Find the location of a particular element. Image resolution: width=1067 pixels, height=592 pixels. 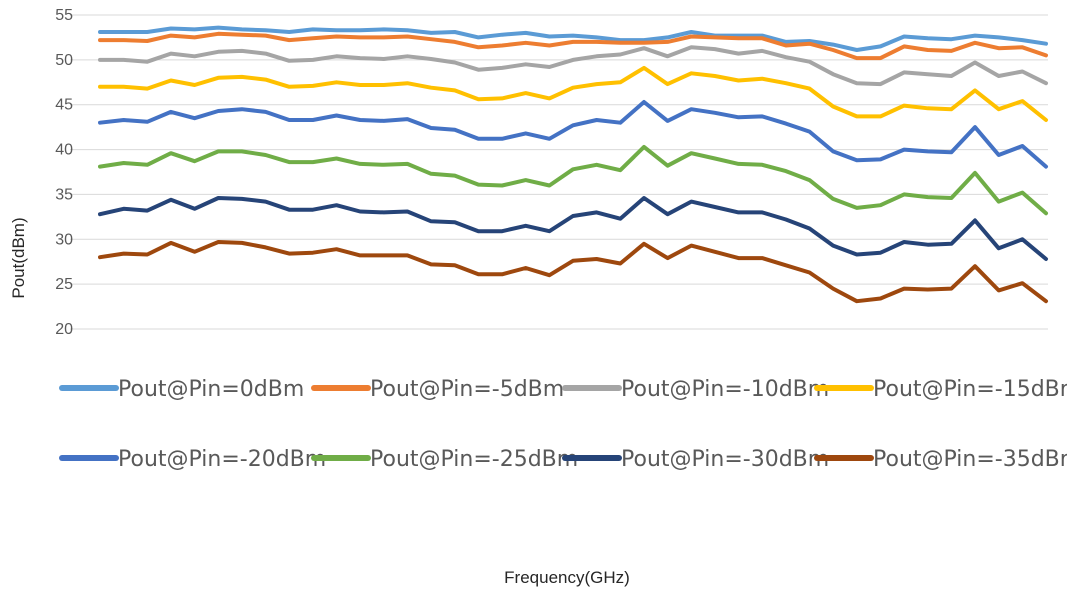

legend-item: Pout@Pin=-20dBm is located at coordinates (192, 459).